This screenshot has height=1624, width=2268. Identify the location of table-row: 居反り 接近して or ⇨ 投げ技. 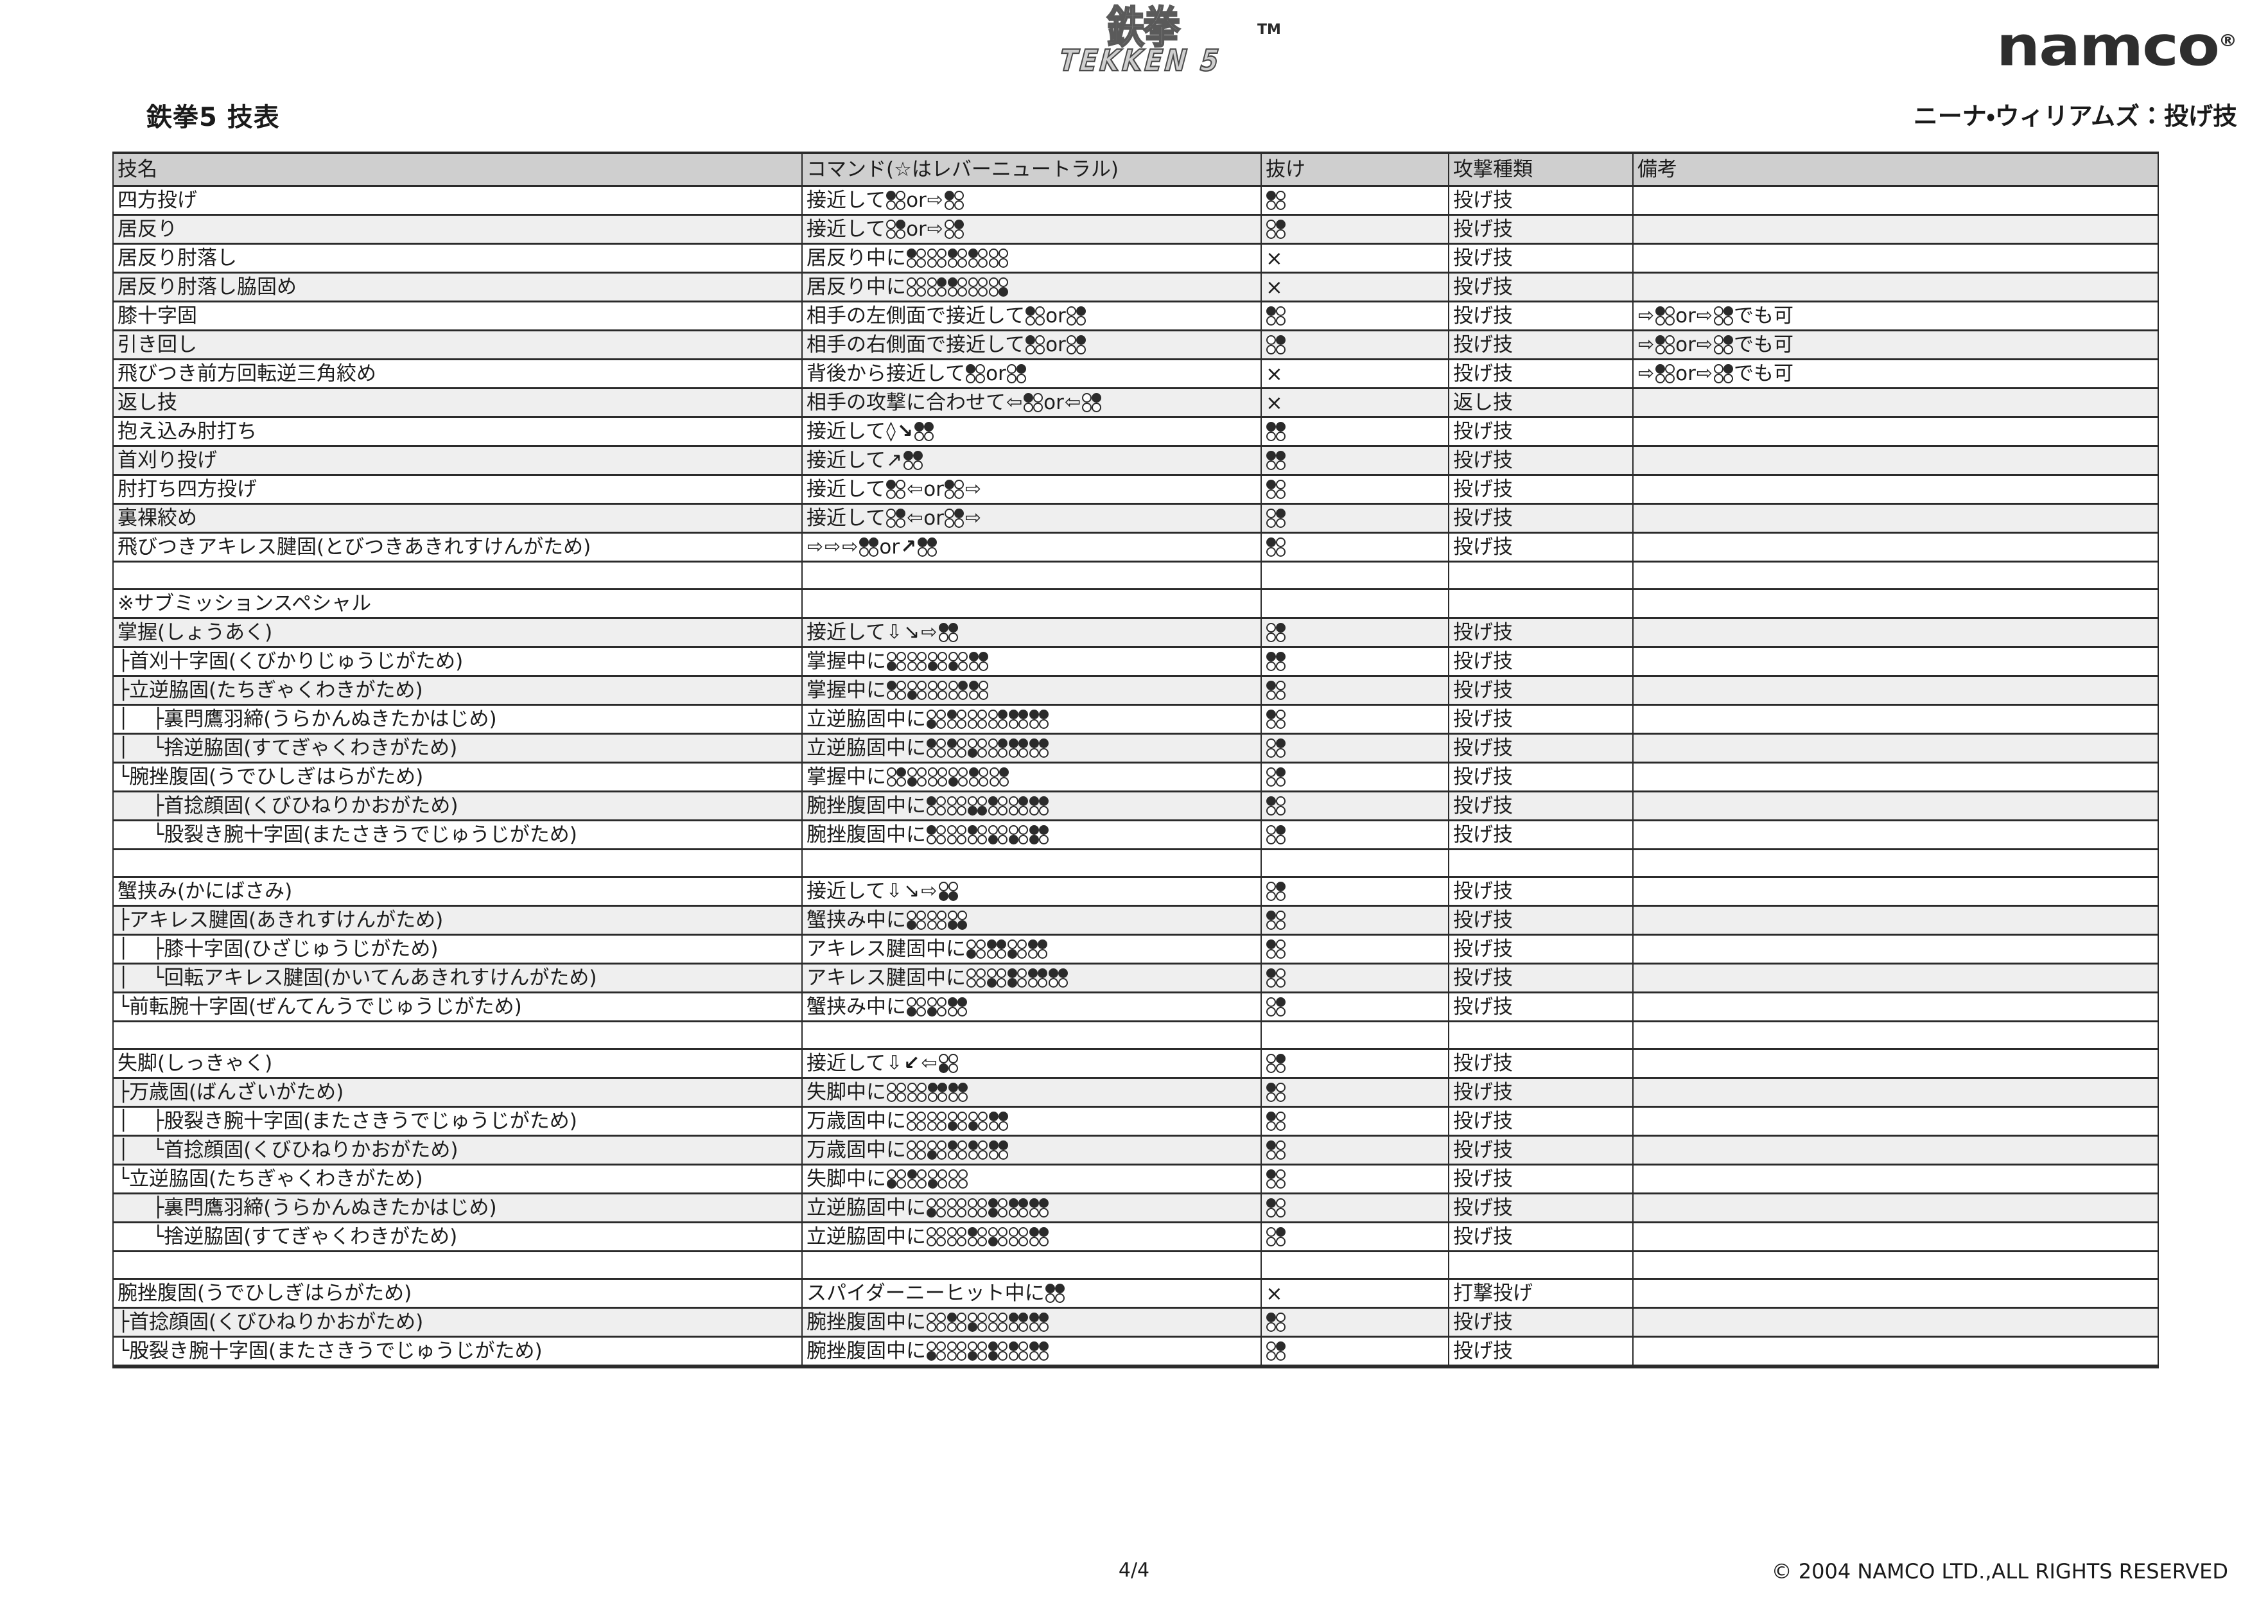
(1135, 230).